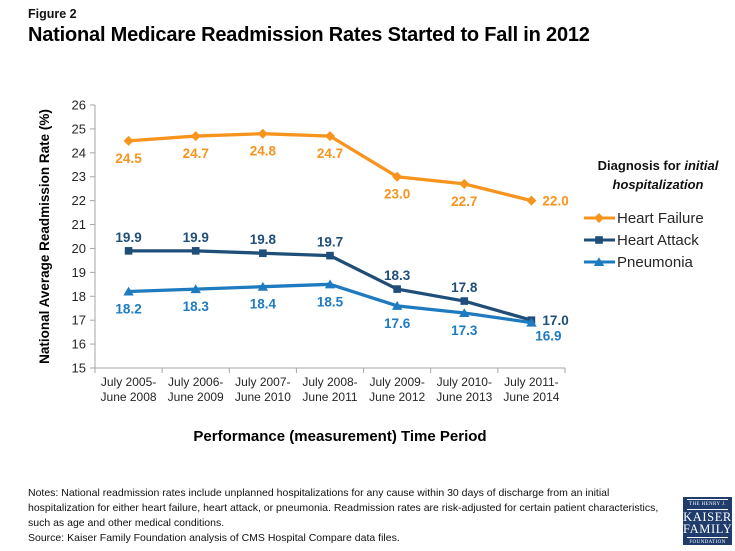  What do you see at coordinates (338, 311) in the screenshot?
I see `series-pneumonia: 18.2 18.3 18.4 18.5 17.6 17.3 16.9` at bounding box center [338, 311].